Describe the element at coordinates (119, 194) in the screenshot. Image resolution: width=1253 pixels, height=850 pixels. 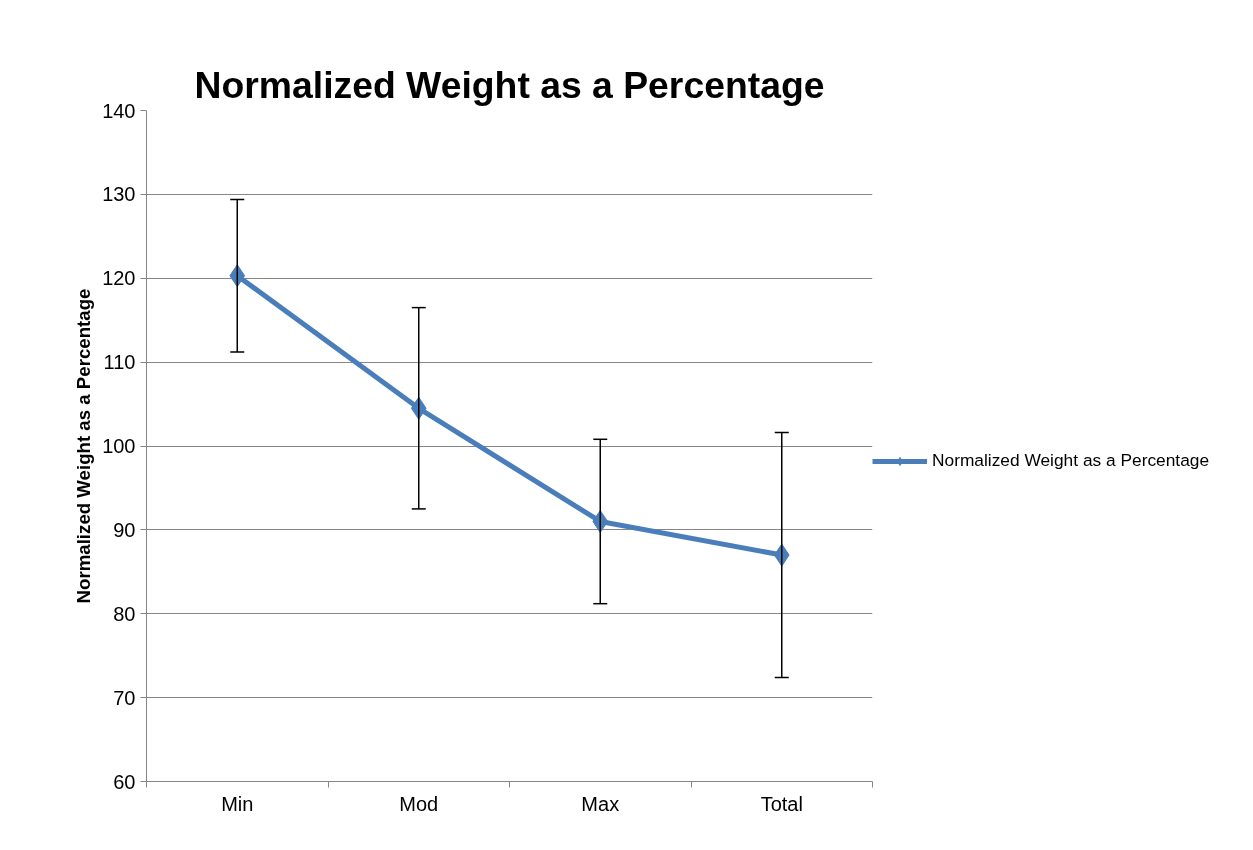
I see `y-tick-label: 130` at that location.